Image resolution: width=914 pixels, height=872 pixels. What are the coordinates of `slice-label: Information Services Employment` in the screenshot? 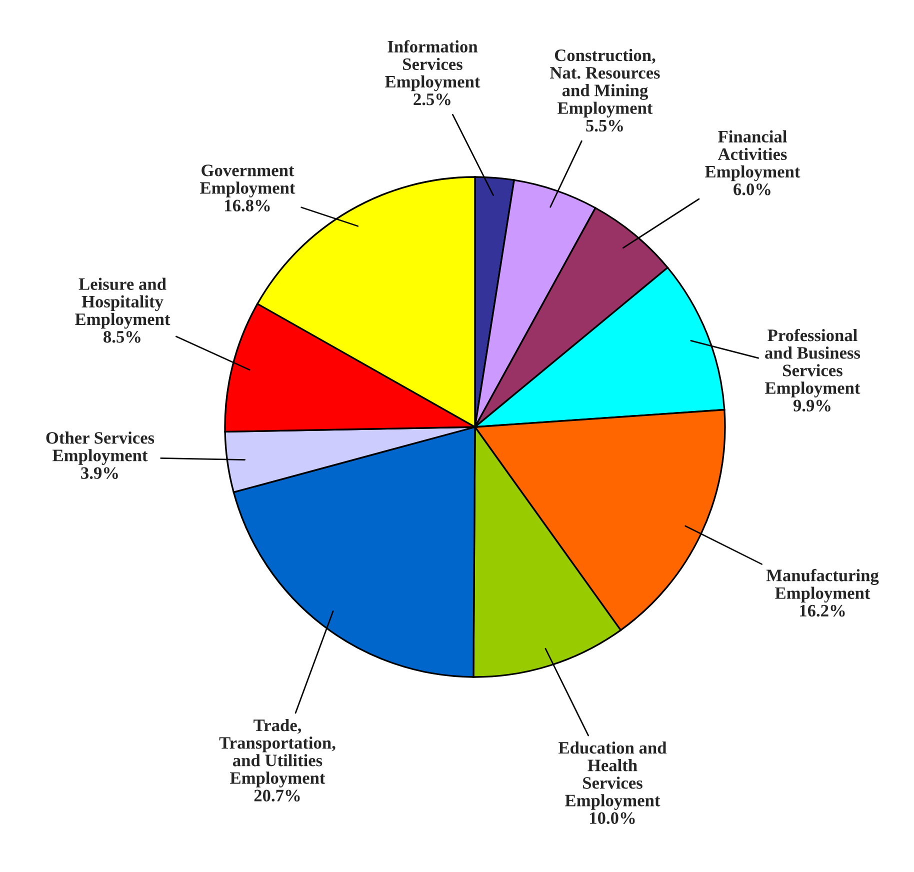 It's located at (432, 66).